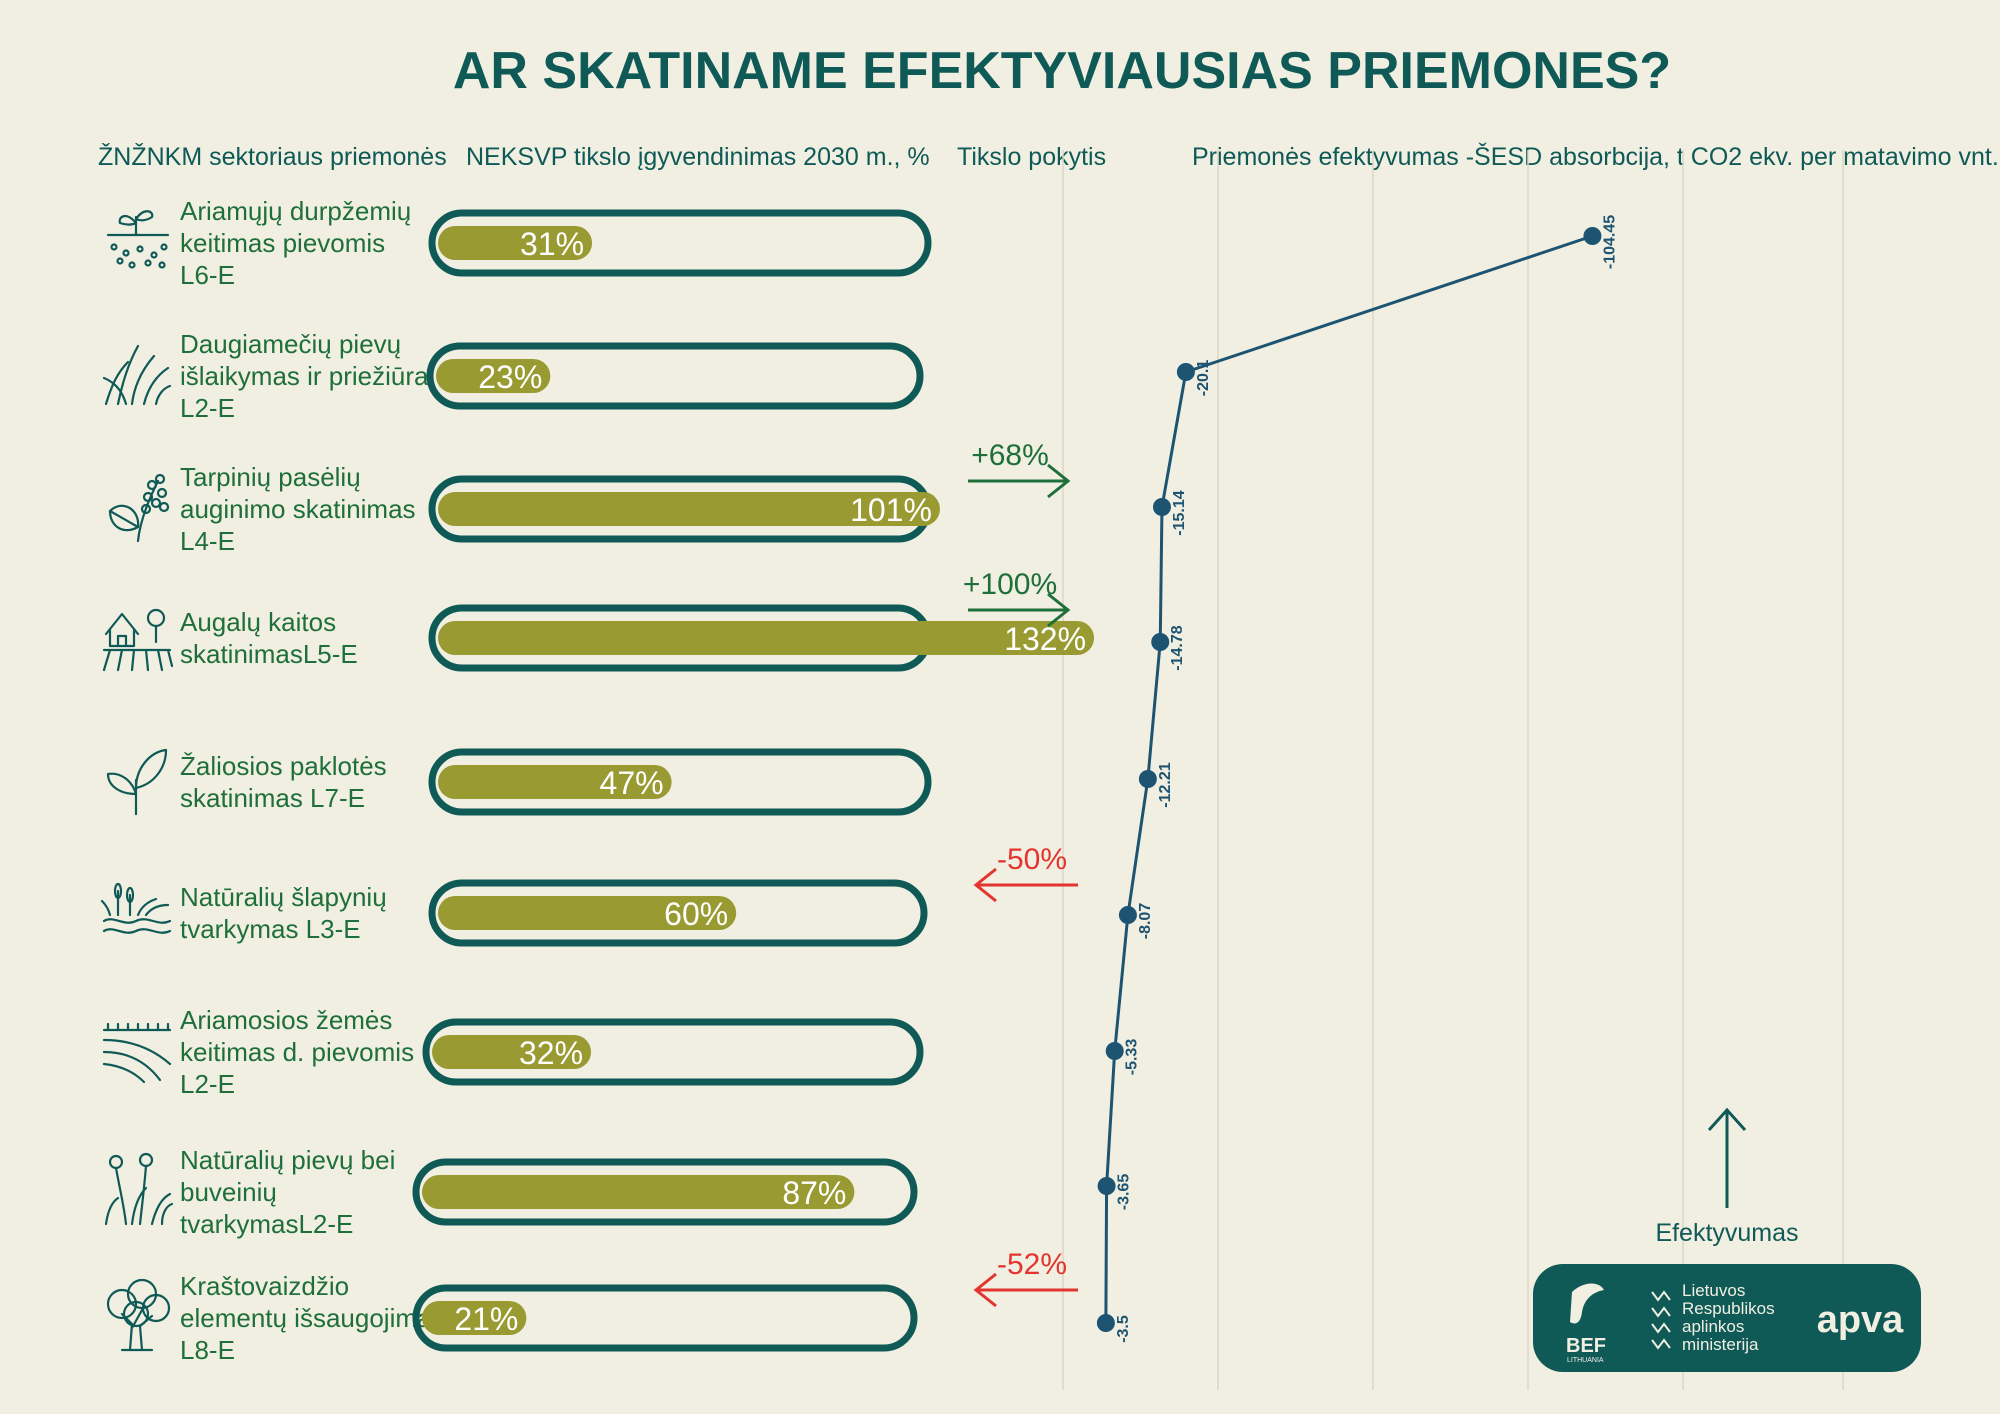 The height and width of the screenshot is (1414, 2000). Describe the element at coordinates (698, 157) in the screenshot. I see `header-goal: NEKSVP tikslo įgyvendinimas 2030 m., %` at that location.